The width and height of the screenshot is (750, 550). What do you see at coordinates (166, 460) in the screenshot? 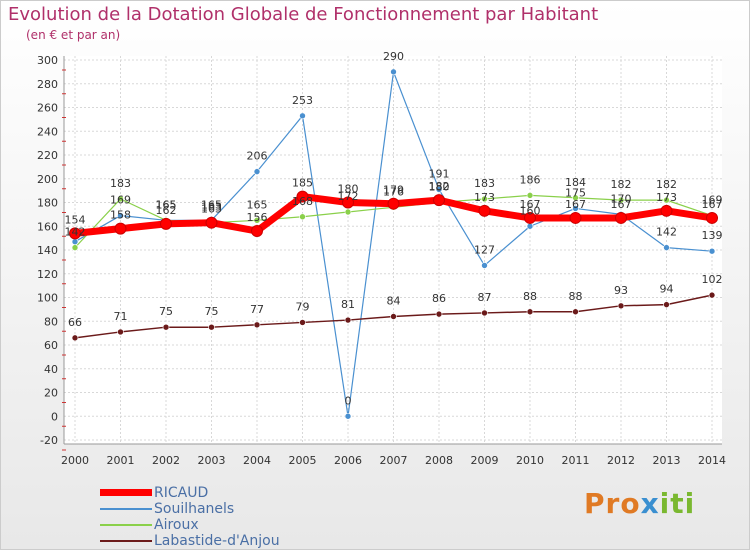
I see `x-tick-label: 2002` at bounding box center [166, 460].